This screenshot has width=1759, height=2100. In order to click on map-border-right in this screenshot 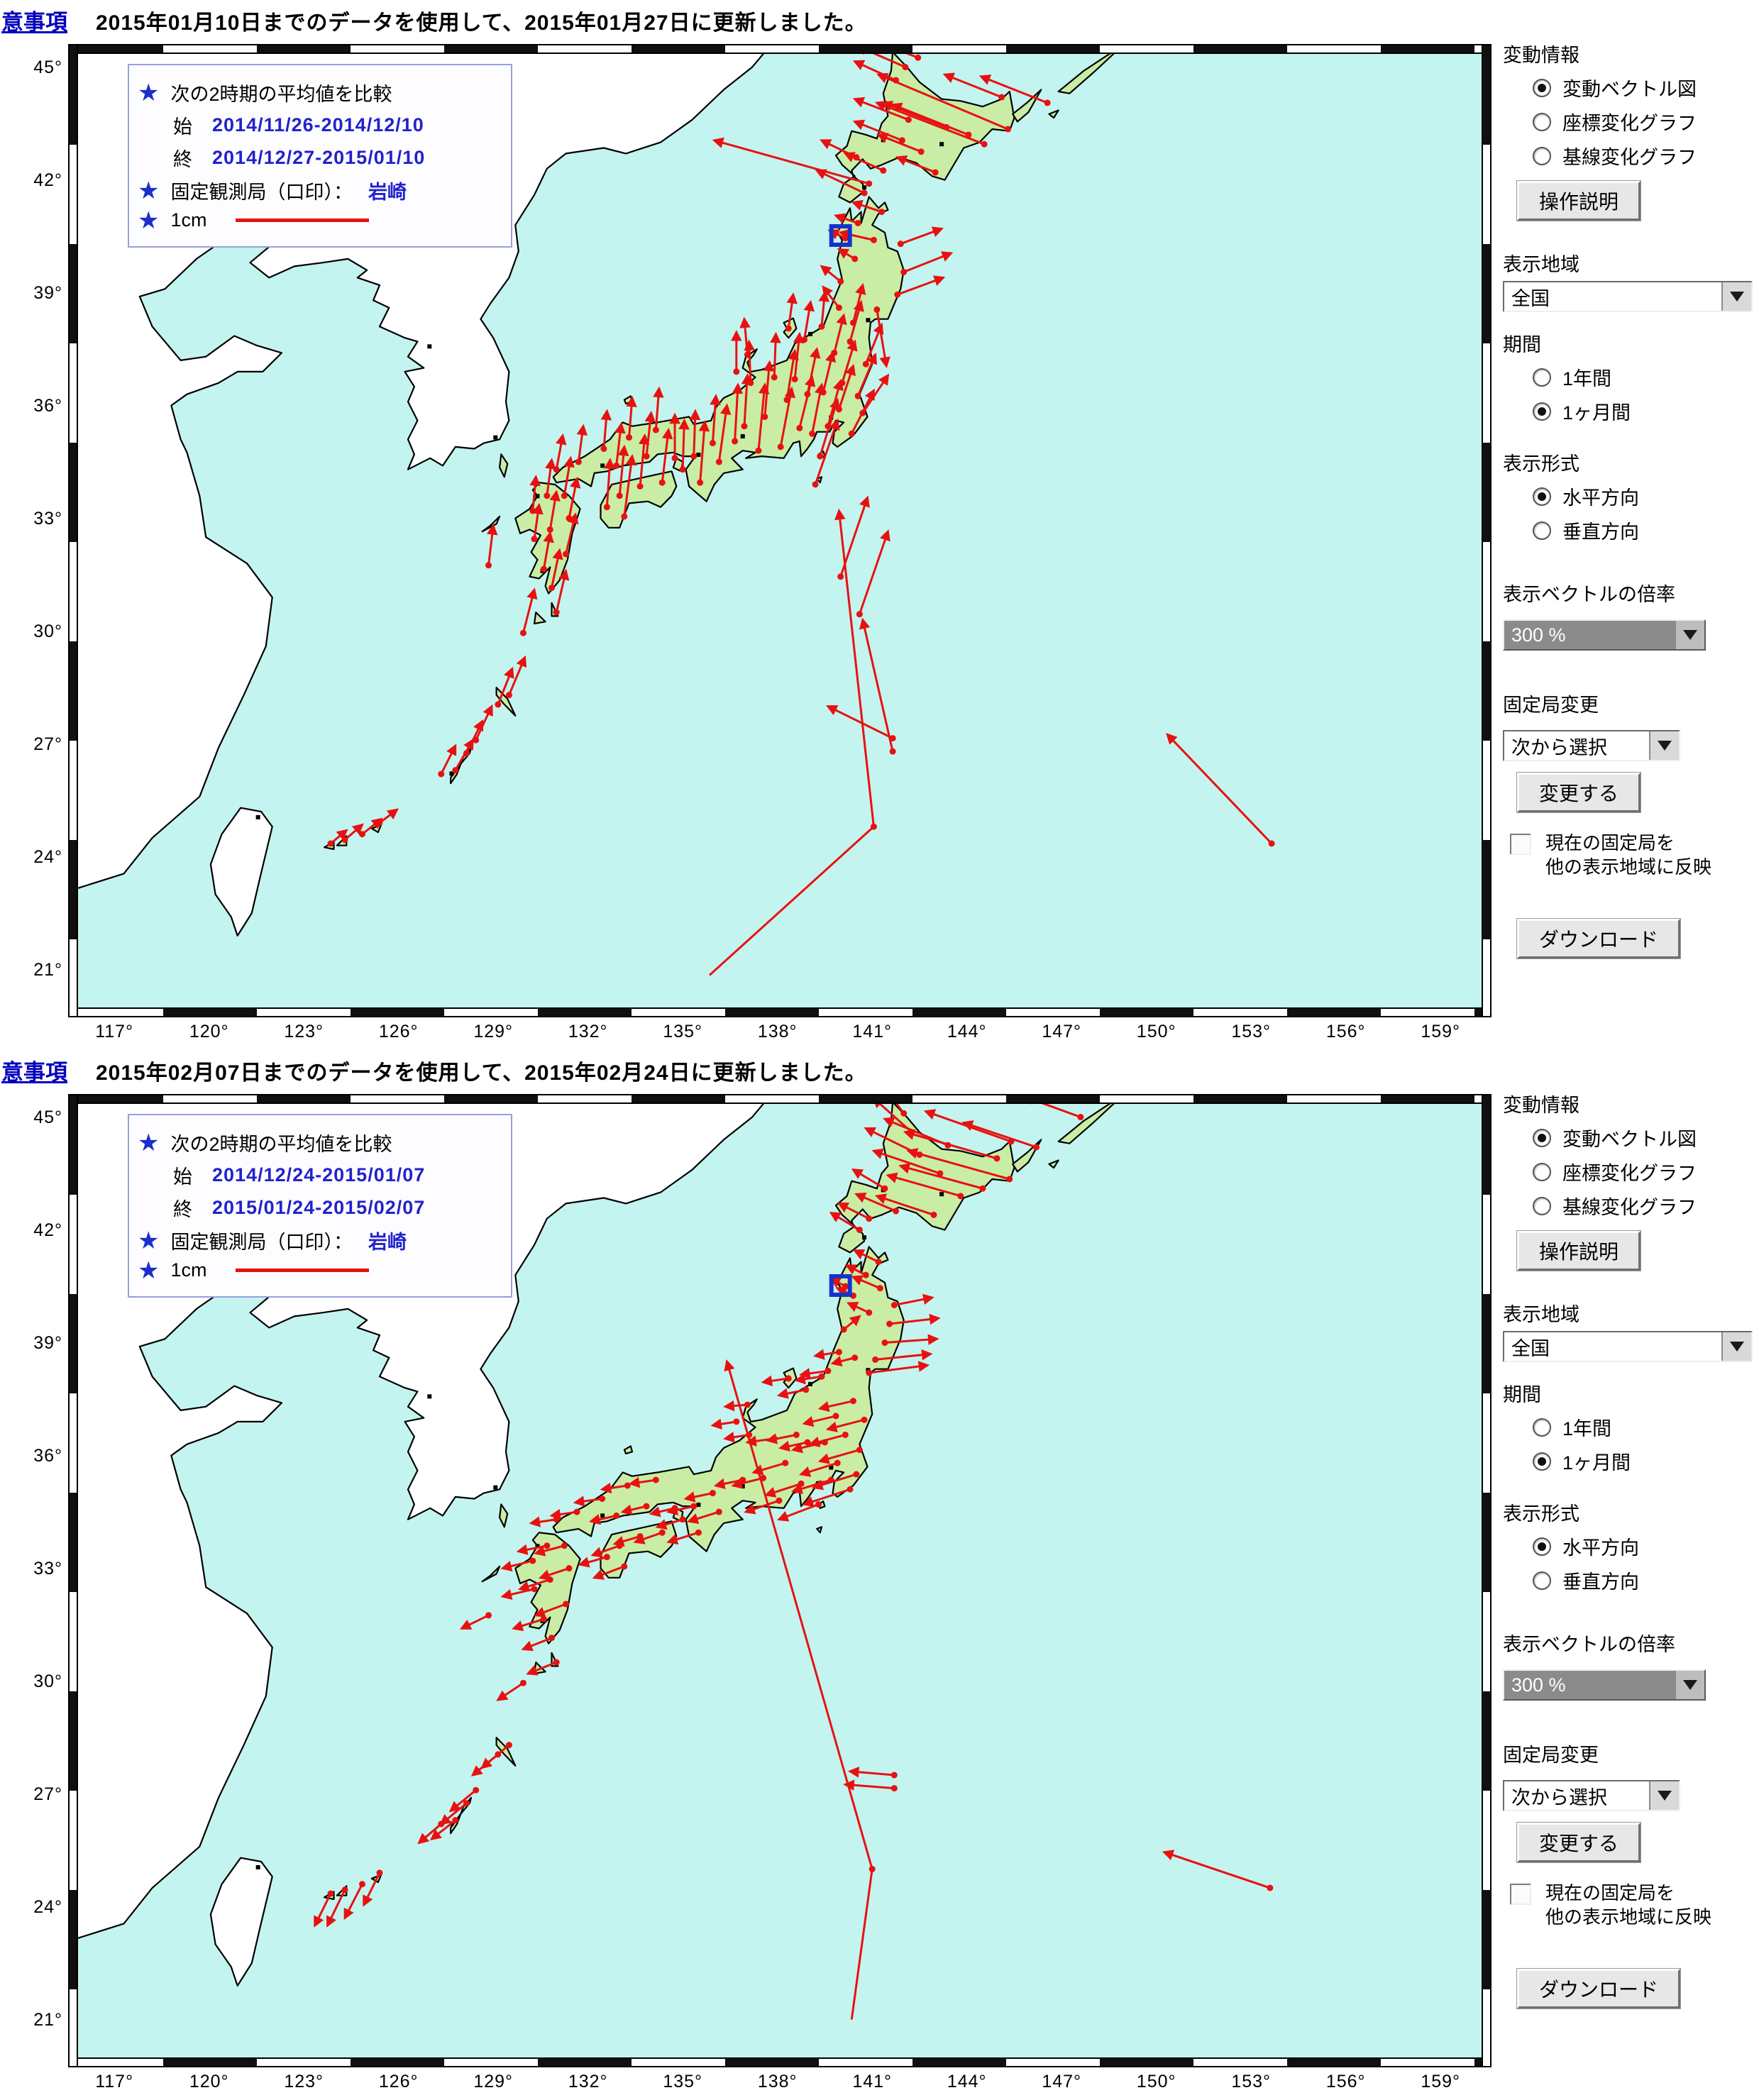, I will do `click(1486, 530)`.